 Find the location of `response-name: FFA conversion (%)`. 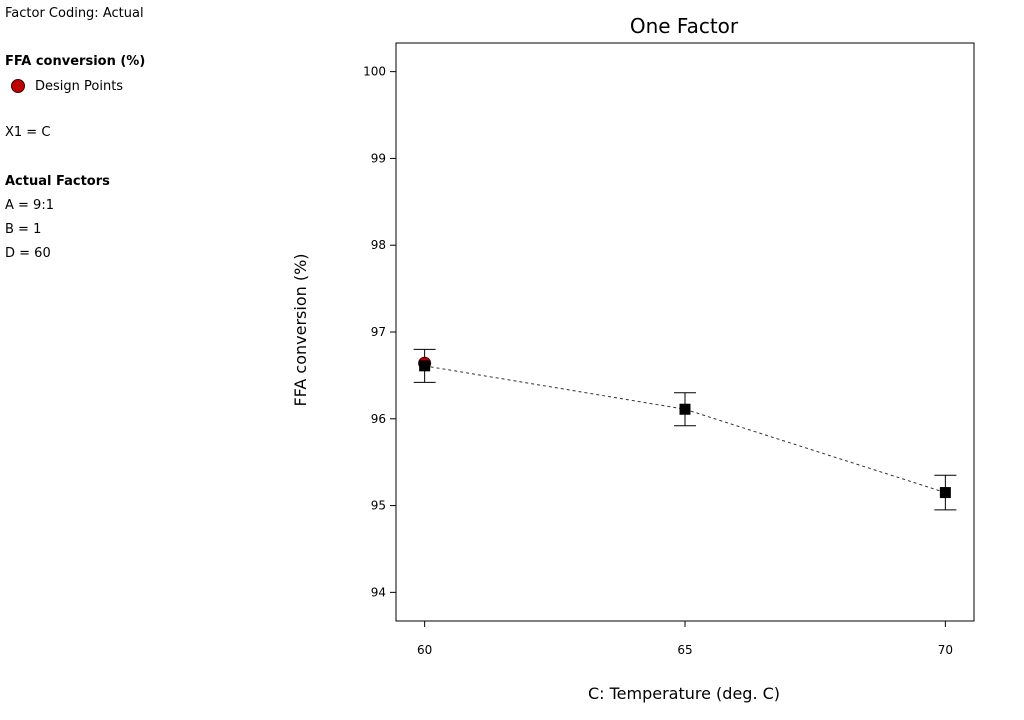

response-name: FFA conversion (%) is located at coordinates (75, 61).